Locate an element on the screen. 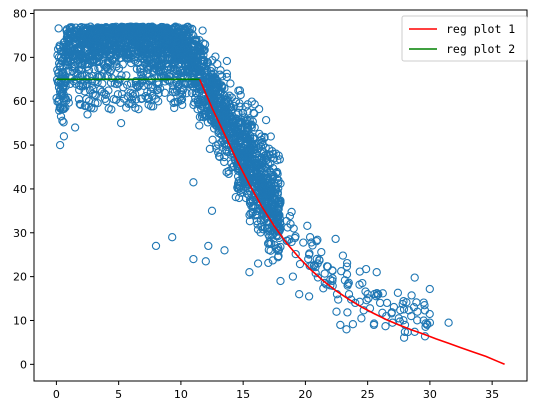 Image resolution: width=539 pixels, height=413 pixels. x-axis: 0 5 10 15 20 25 30 35 is located at coordinates (276, 391).